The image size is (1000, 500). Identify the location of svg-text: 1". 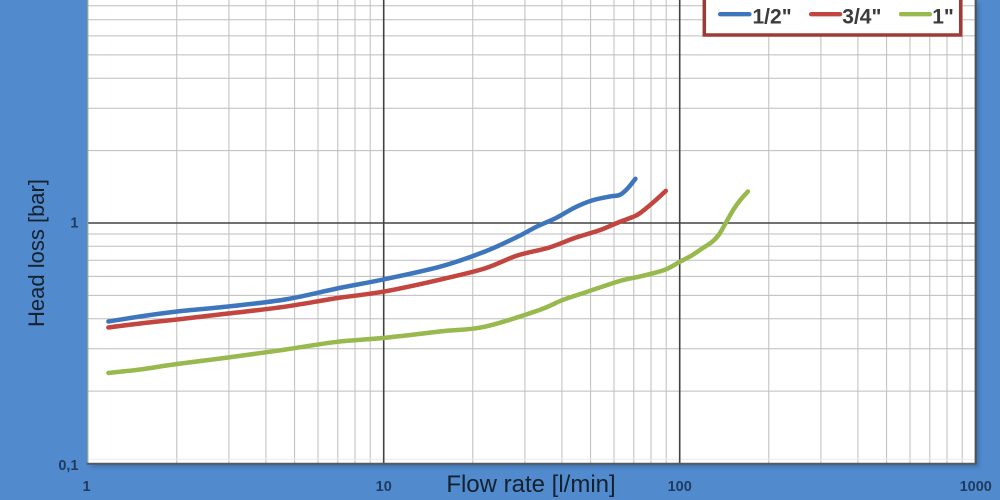
(943, 16).